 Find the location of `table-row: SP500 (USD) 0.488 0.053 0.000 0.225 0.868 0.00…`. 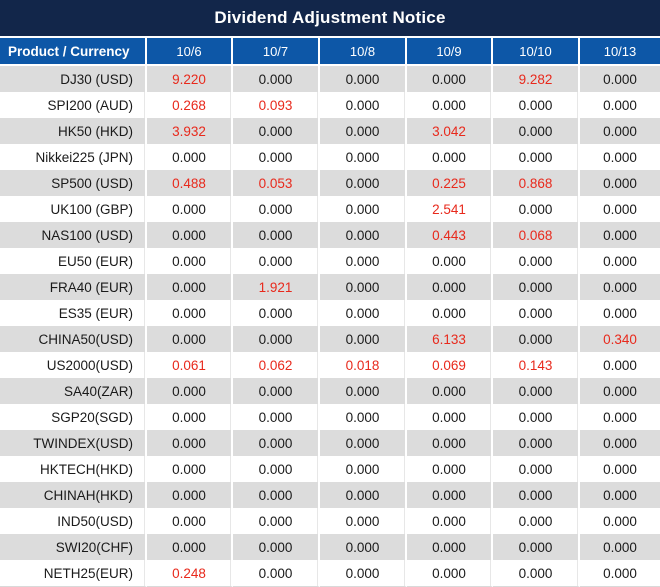

table-row: SP500 (USD) 0.488 0.053 0.000 0.225 0.868 0.00… is located at coordinates (330, 183).